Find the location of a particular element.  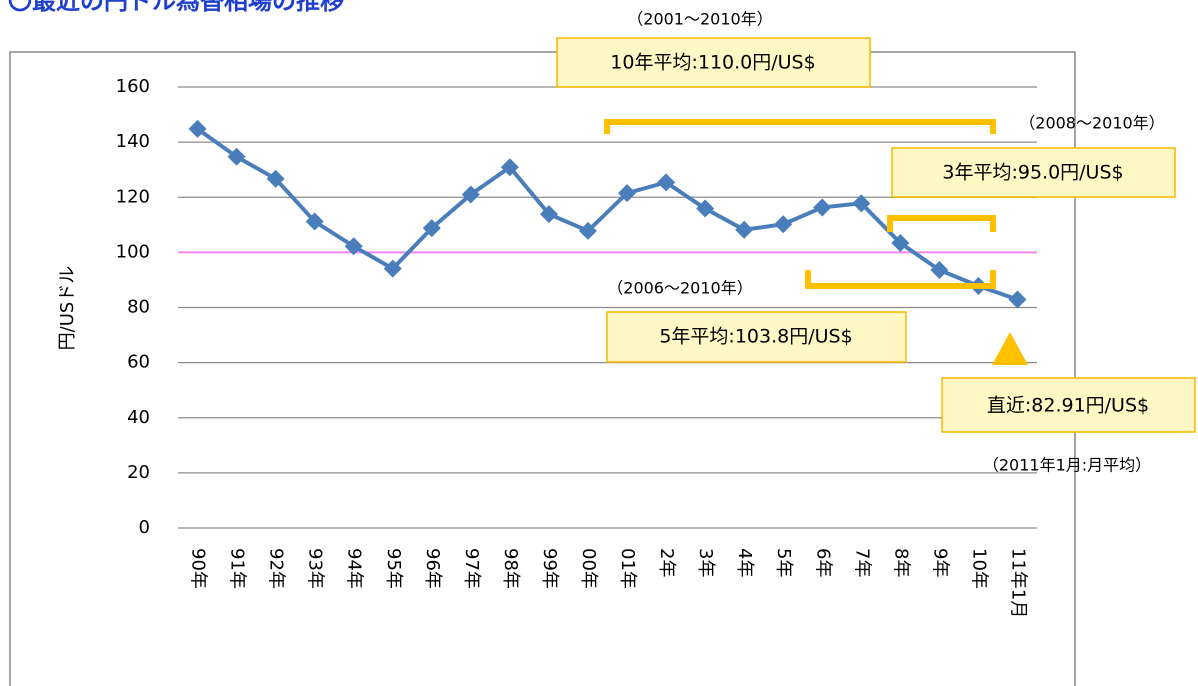

x-tick-label: 10年 is located at coordinates (978, 568).